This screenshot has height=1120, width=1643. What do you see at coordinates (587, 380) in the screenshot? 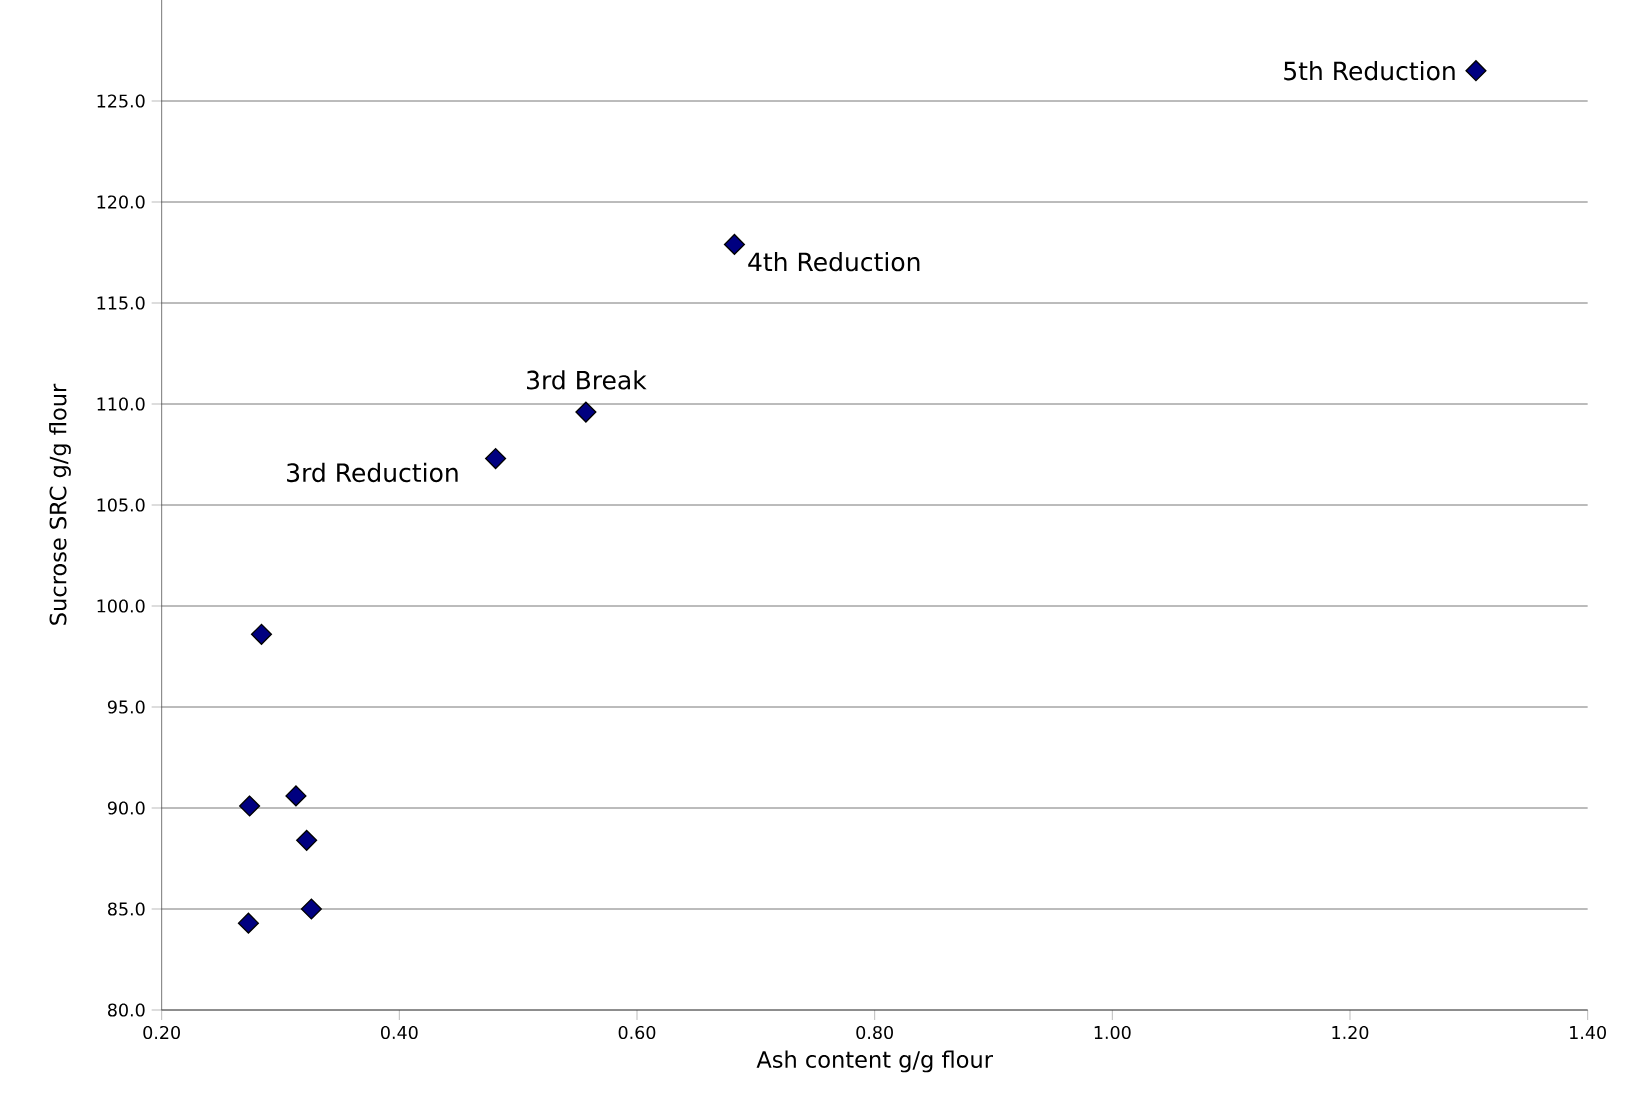
I see `annotation: 3rd Break` at bounding box center [587, 380].